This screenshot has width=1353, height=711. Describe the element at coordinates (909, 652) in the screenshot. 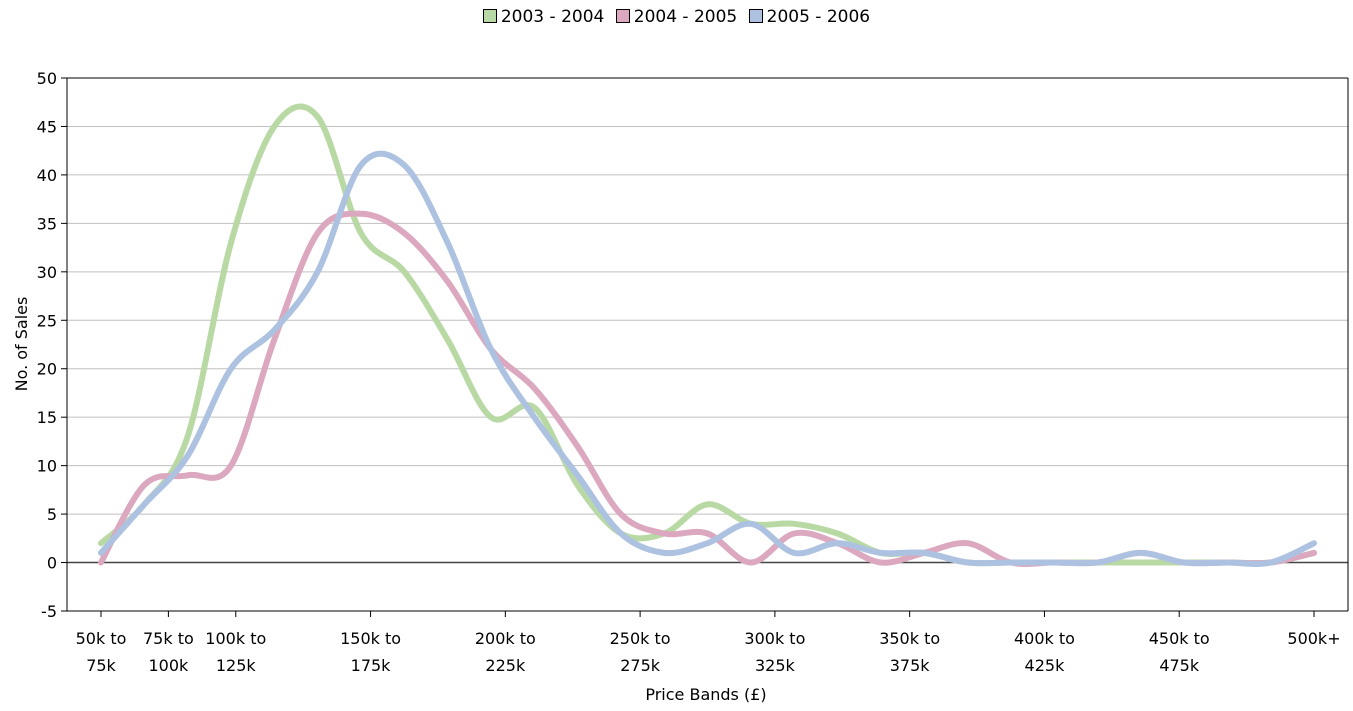

I see `x-tick-label: 350k to 375k` at that location.